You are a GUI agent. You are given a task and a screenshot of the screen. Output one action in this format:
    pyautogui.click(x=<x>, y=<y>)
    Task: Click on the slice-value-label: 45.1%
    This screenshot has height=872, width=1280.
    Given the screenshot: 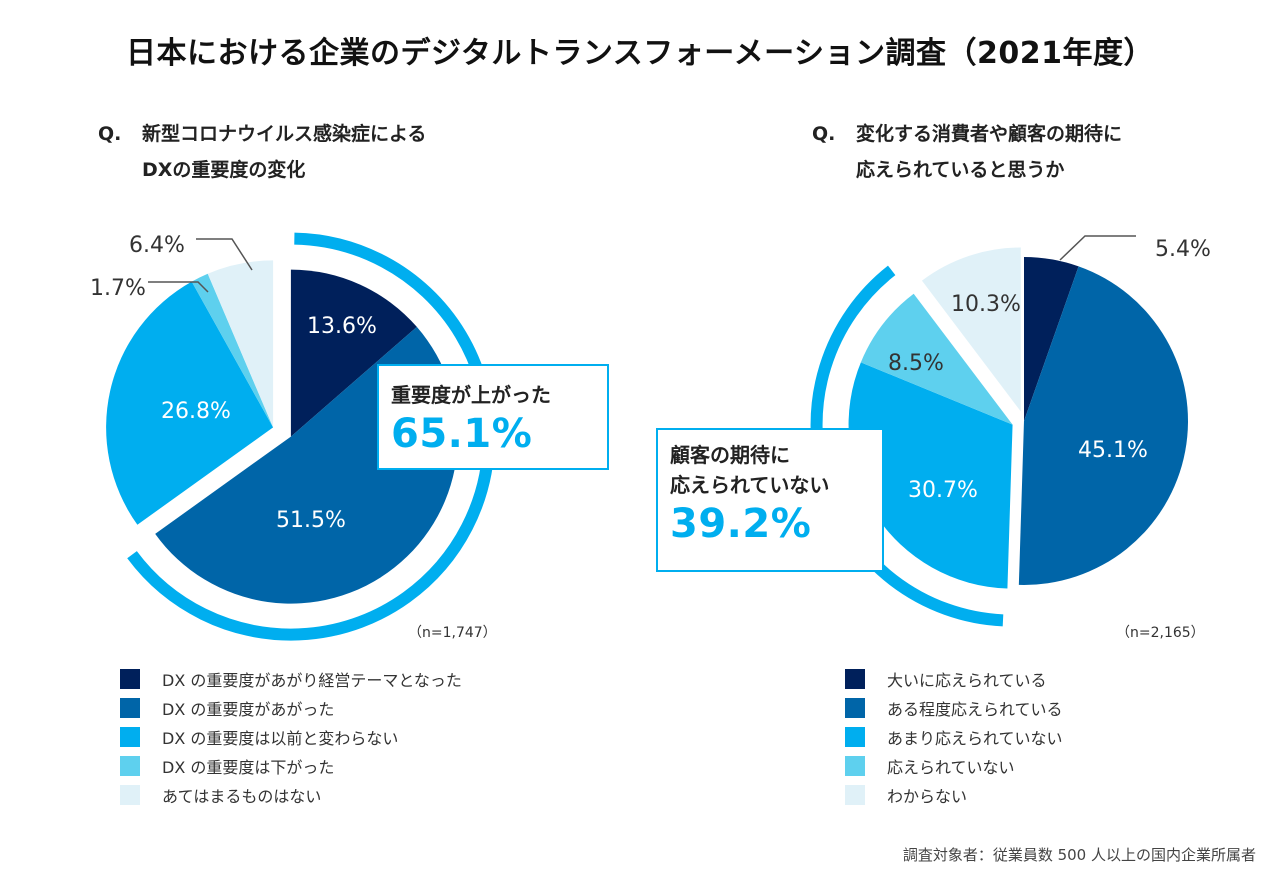 What is the action you would take?
    pyautogui.click(x=1113, y=450)
    